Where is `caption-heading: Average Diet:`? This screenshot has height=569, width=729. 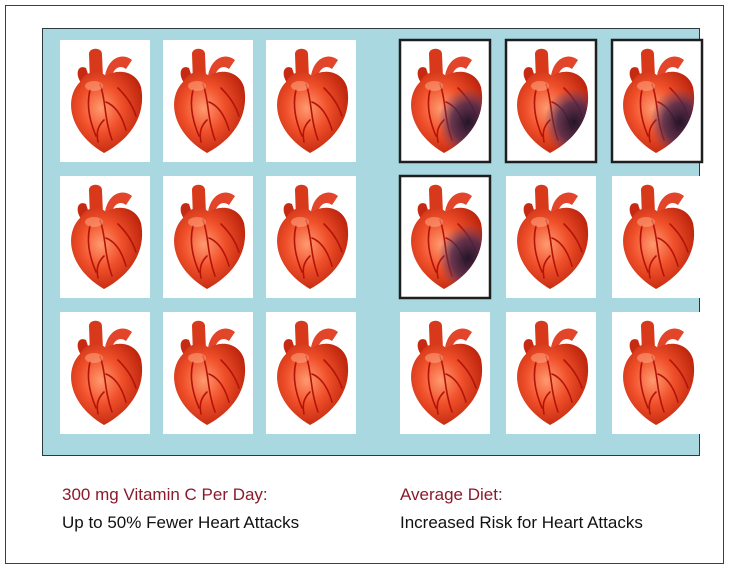 caption-heading: Average Diet: is located at coordinates (451, 494).